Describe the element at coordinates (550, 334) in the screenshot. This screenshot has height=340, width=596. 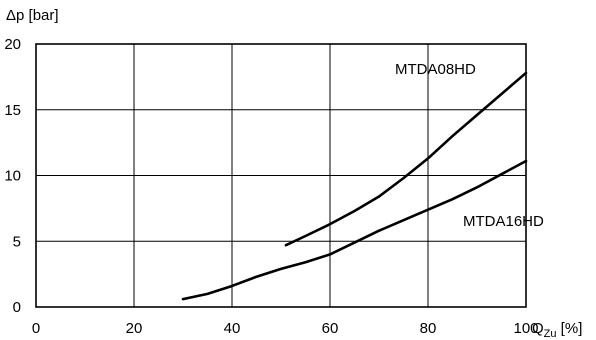
I see `x-axis-title-subscript: Zu` at that location.